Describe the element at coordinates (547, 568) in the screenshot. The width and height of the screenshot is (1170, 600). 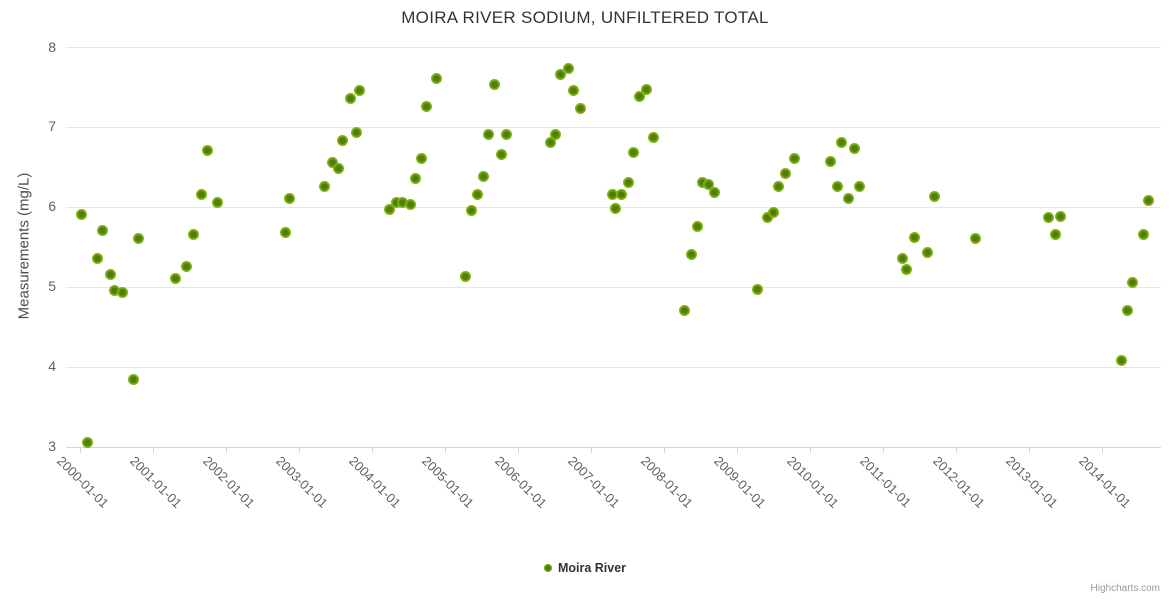
I see `legend-marker-icon` at that location.